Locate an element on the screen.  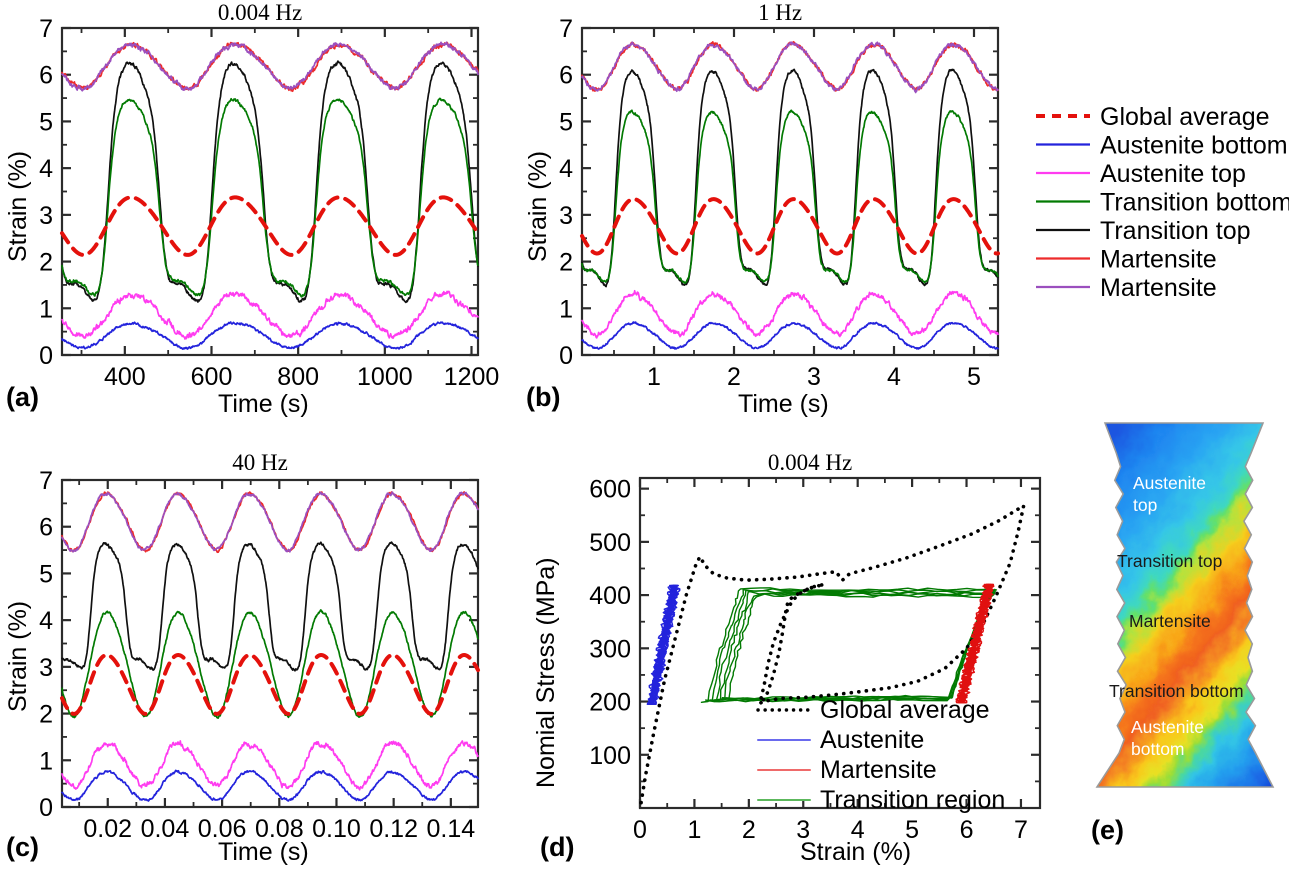
panel-e-tag: (e) is located at coordinates (1107, 830).